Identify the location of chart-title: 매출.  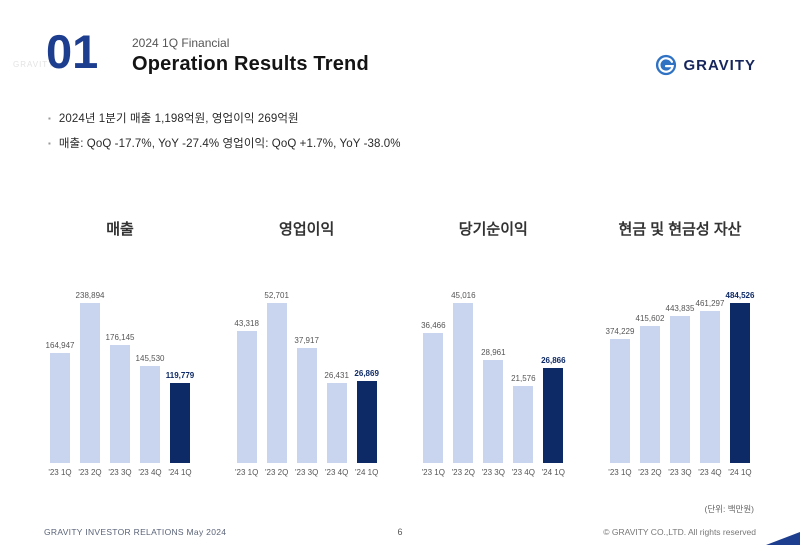
(120, 229).